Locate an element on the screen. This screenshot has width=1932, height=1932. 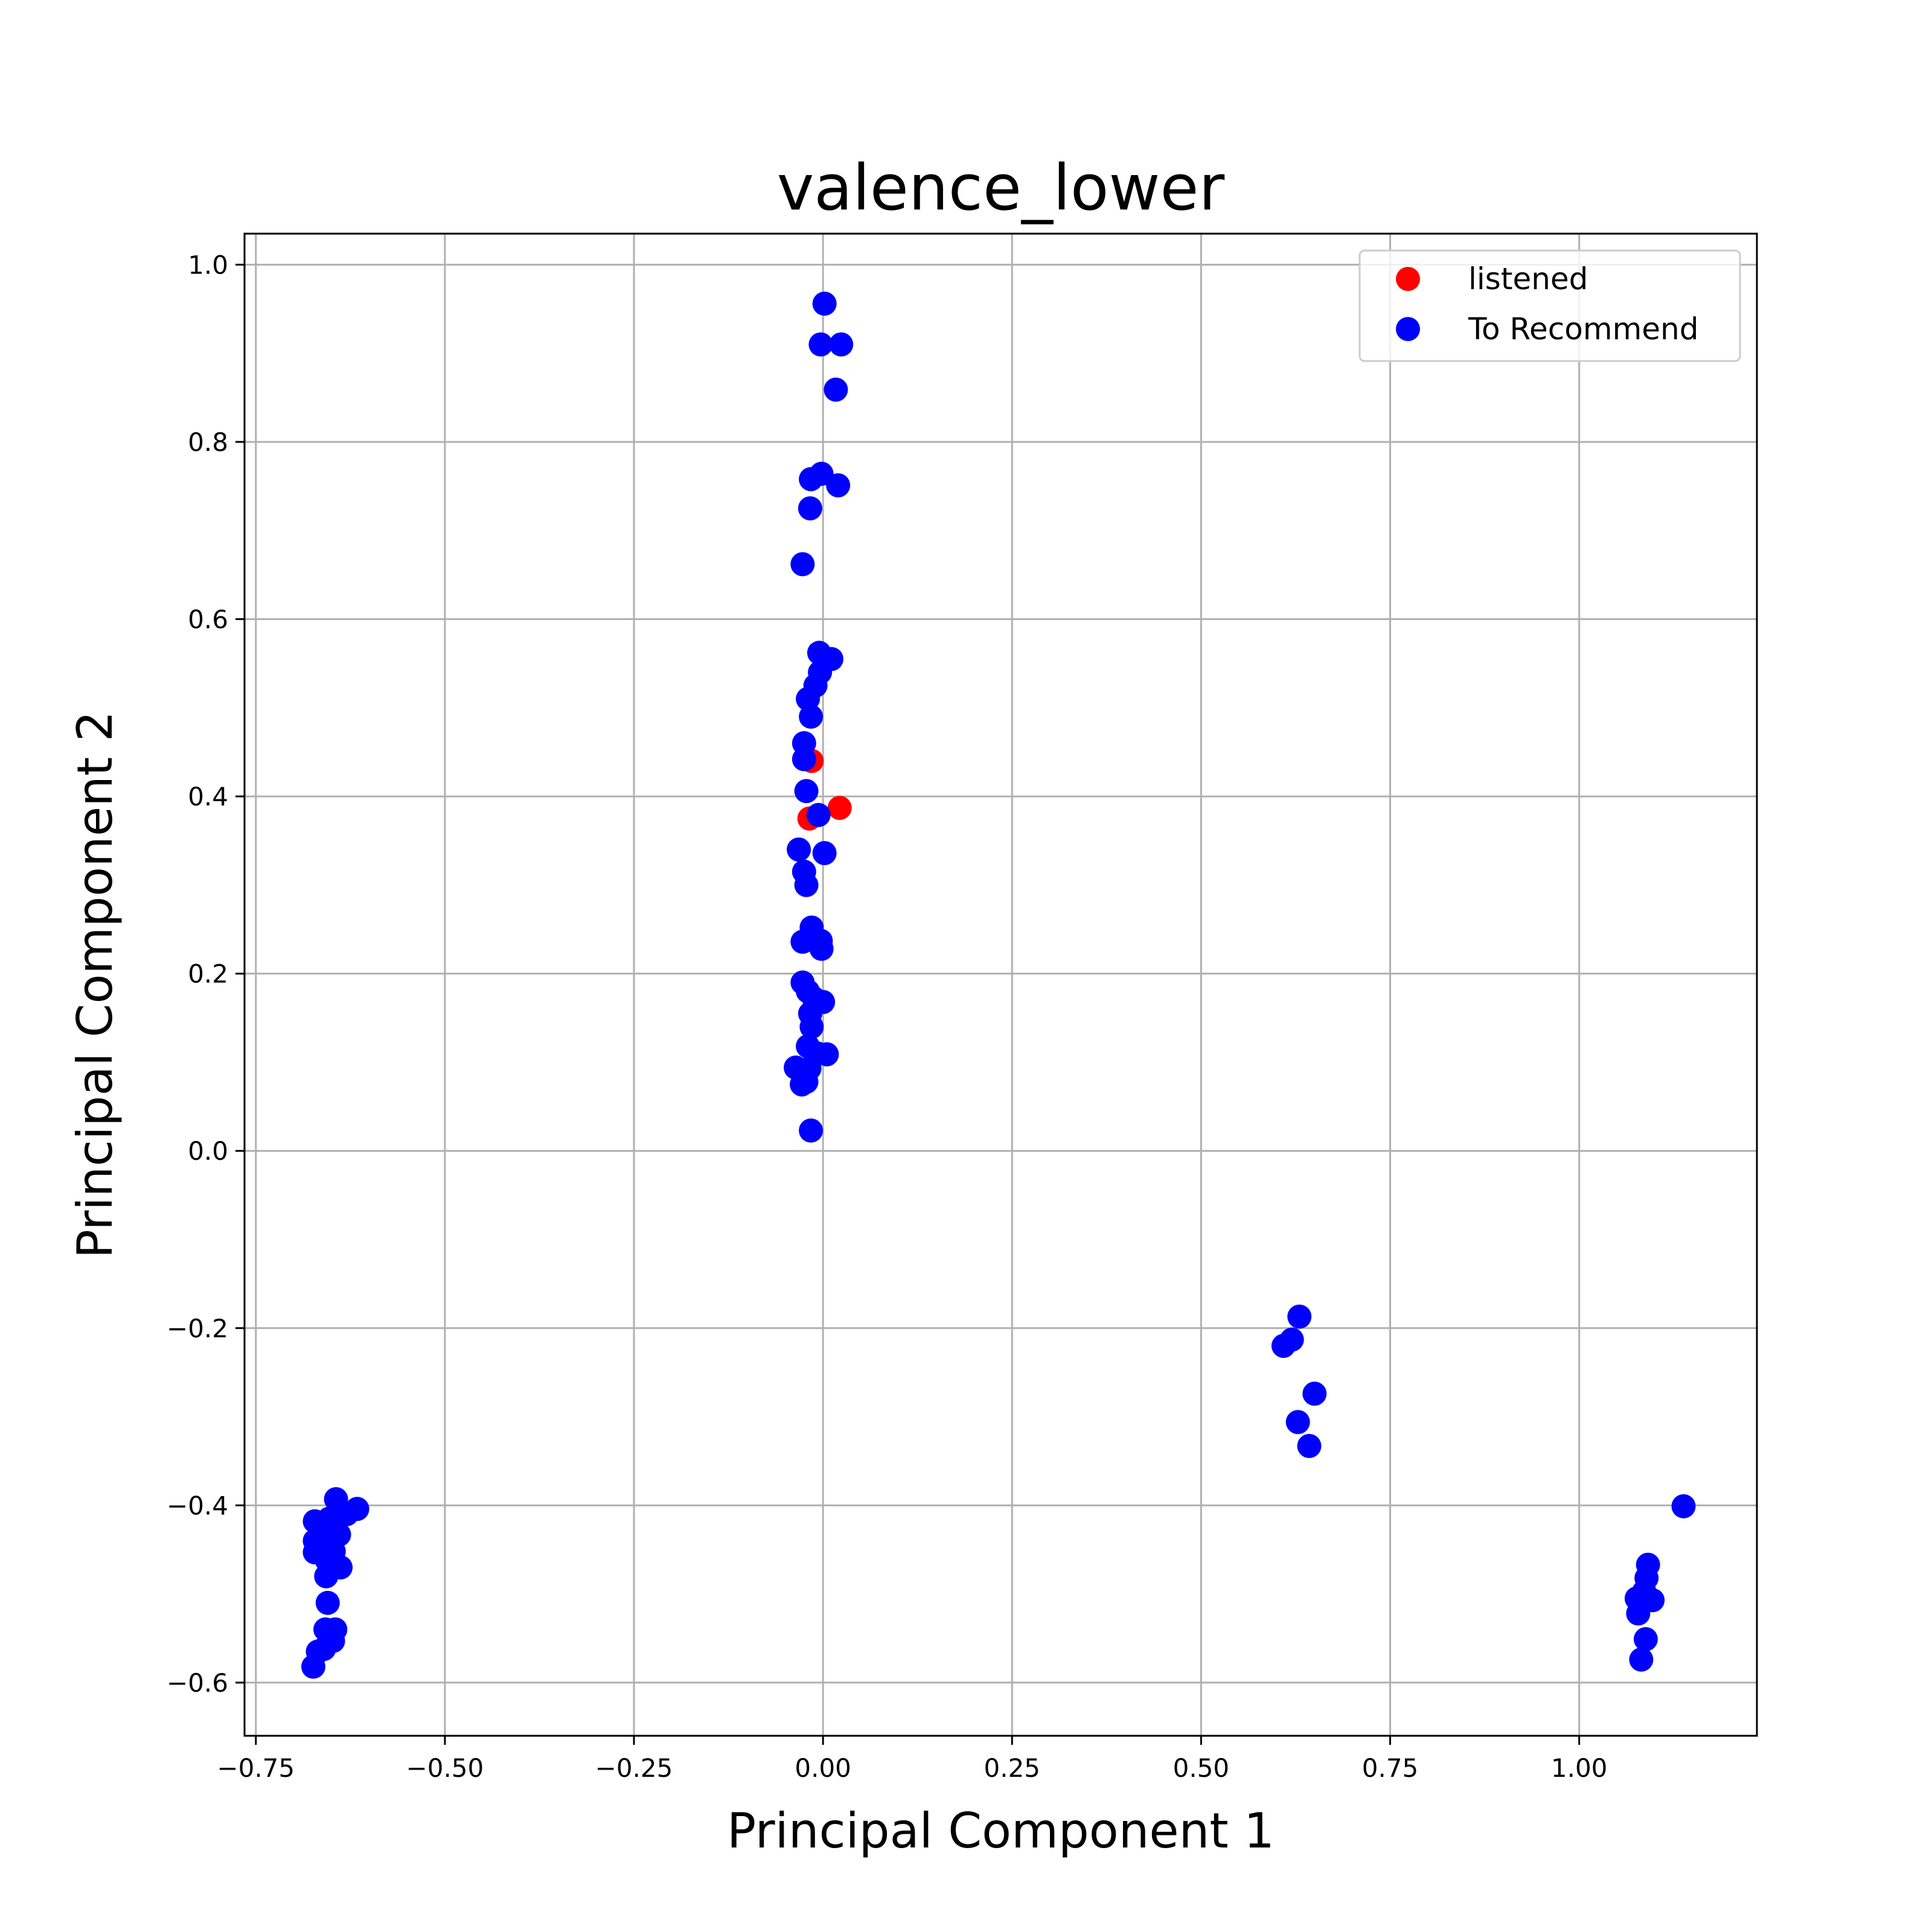
x-tick-label: 0.50 is located at coordinates (1201, 1768).